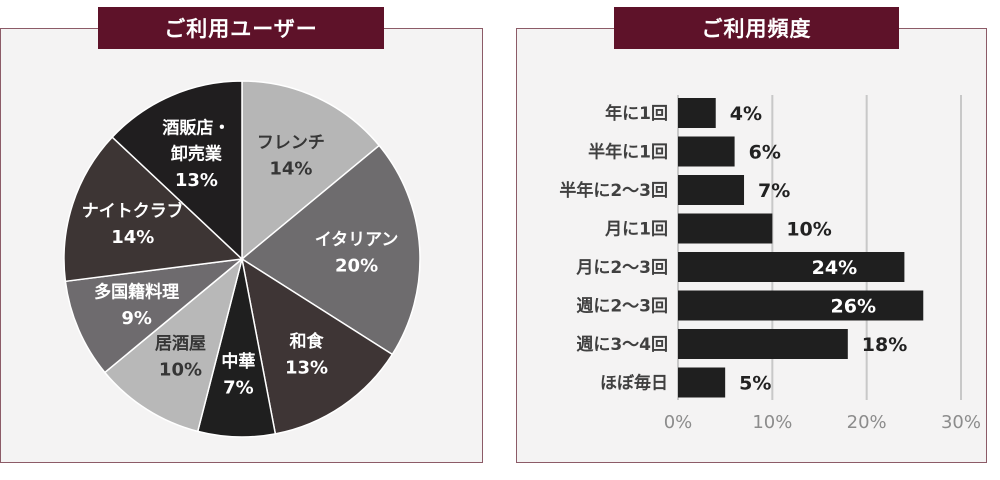  Describe the element at coordinates (628, 152) in the screenshot. I see `bar-category-label-1: 半年に1回` at that location.